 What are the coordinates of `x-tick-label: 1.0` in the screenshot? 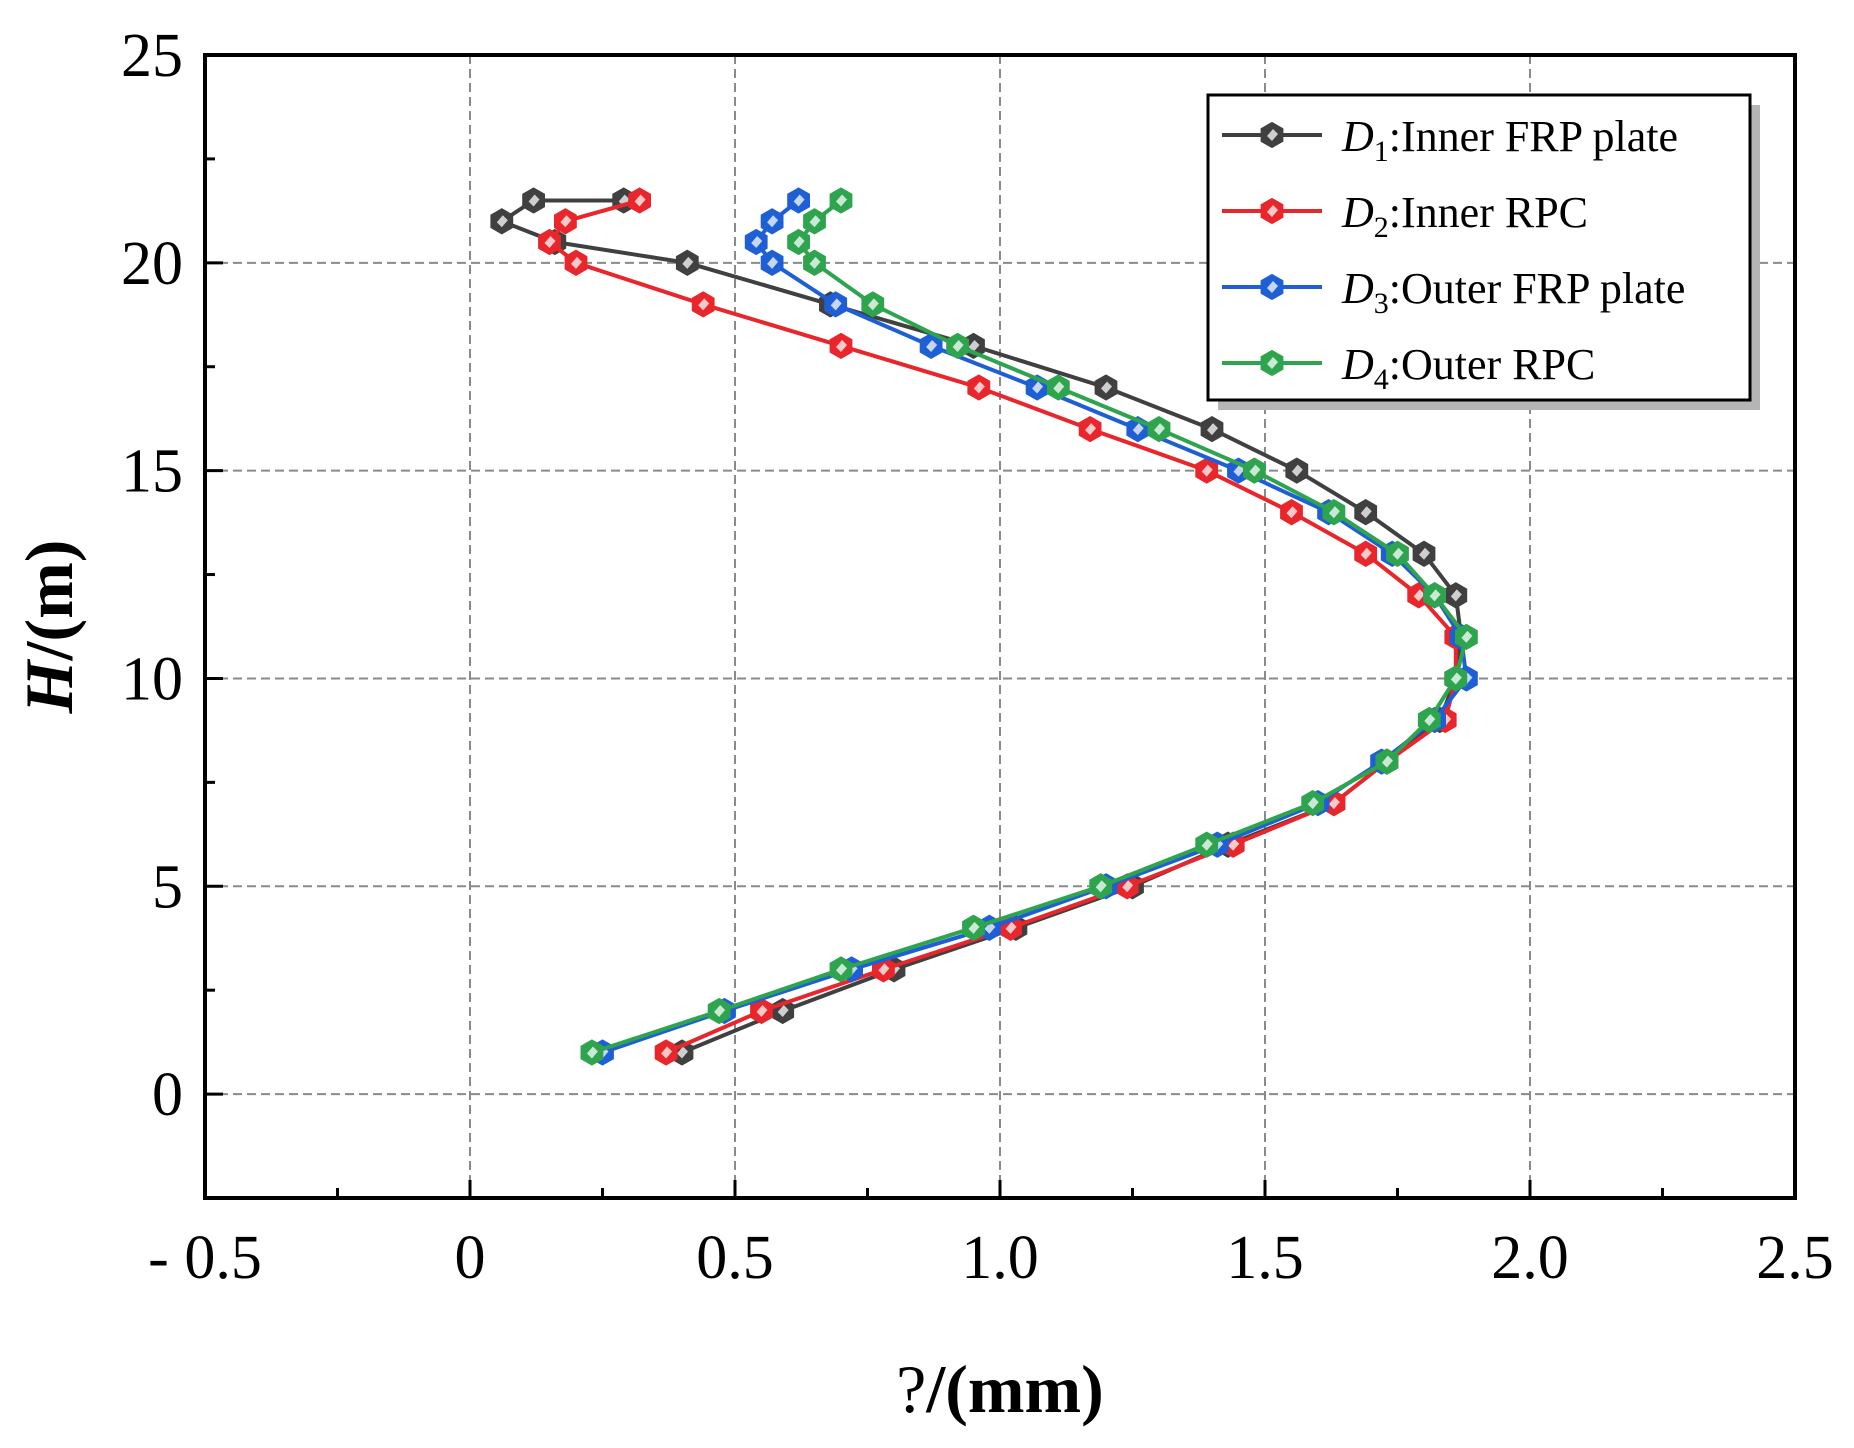 It's located at (1000, 1258).